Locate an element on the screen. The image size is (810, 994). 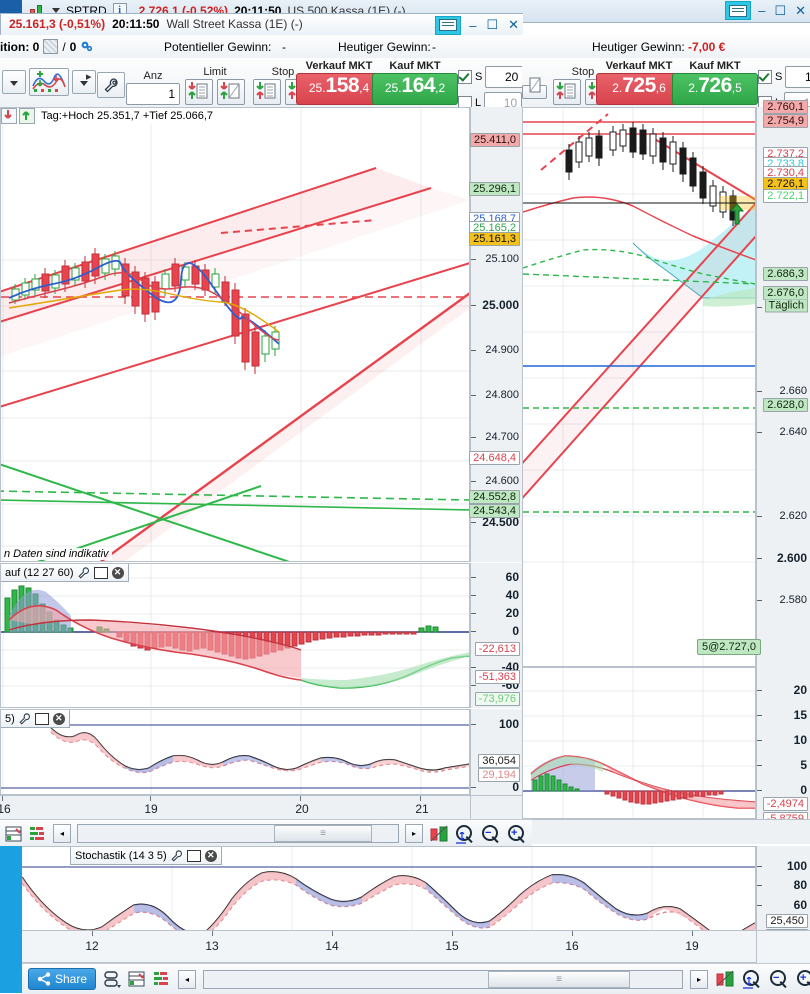
scroll-left-button-bottom: ◂ is located at coordinates (187, 979).